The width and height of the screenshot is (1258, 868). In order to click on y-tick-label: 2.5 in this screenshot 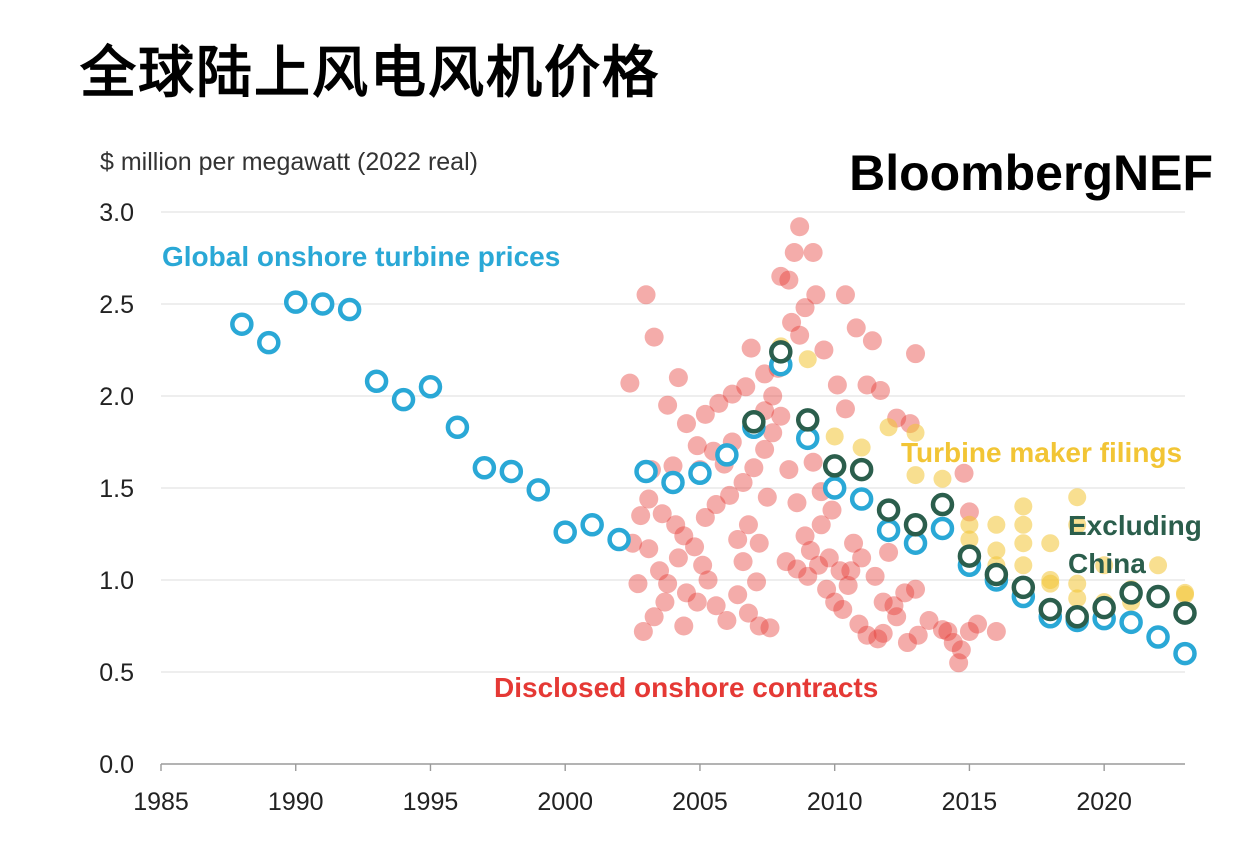, I will do `click(116, 305)`.